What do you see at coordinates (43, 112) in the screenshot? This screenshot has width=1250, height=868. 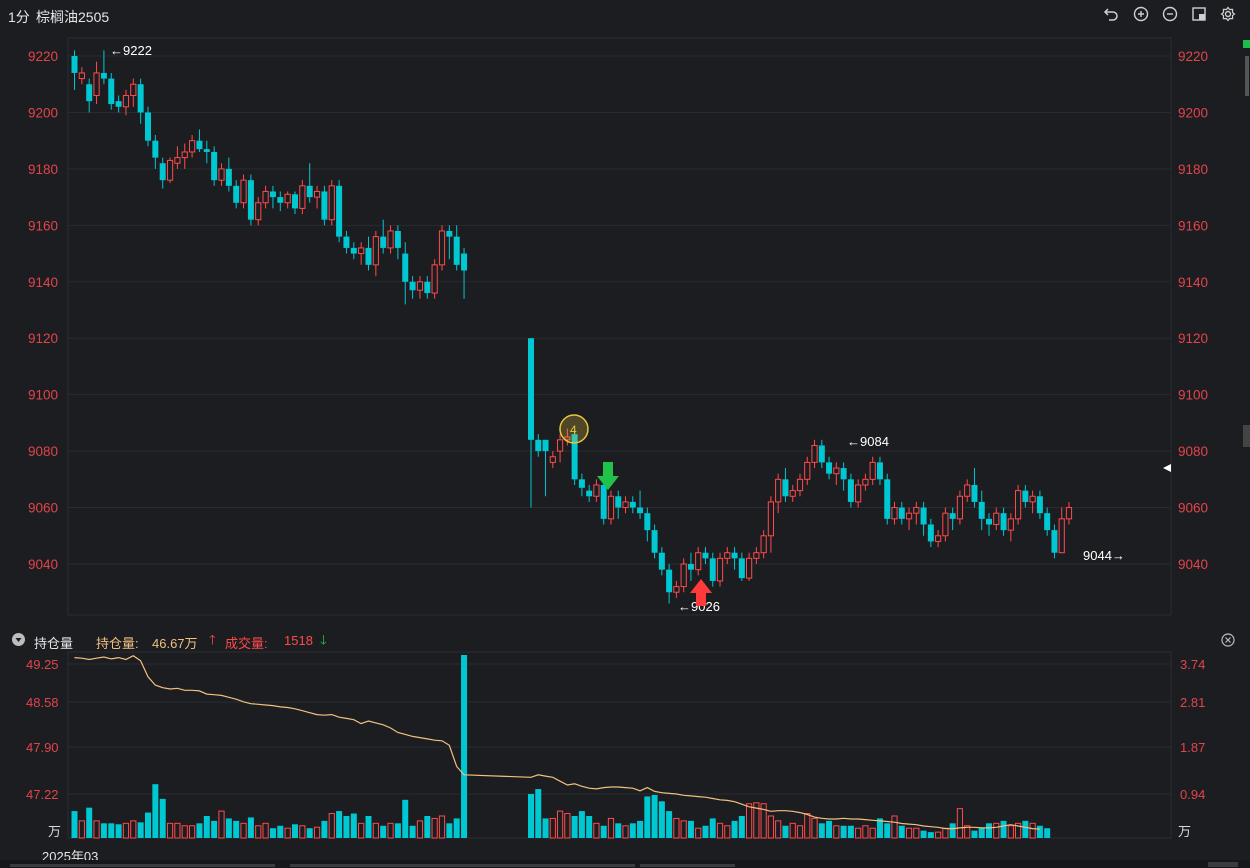 I see `left-price-tick: 9200` at bounding box center [43, 112].